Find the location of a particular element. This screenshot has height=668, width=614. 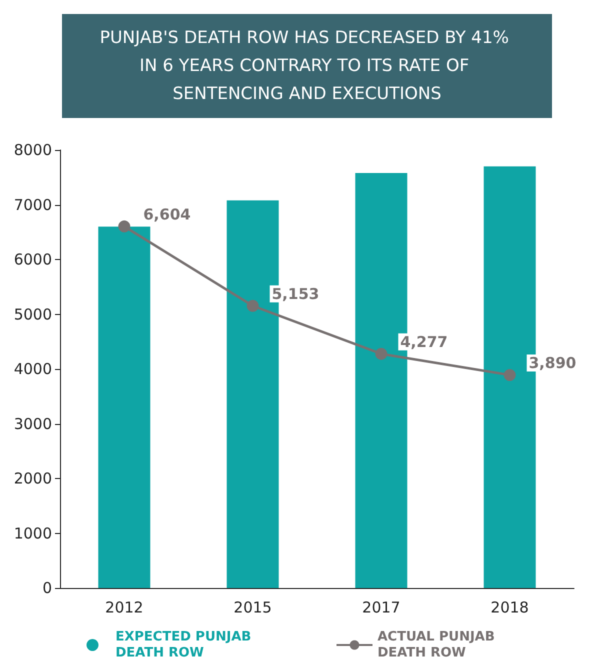

x-tick-label: 2012 is located at coordinates (124, 607).